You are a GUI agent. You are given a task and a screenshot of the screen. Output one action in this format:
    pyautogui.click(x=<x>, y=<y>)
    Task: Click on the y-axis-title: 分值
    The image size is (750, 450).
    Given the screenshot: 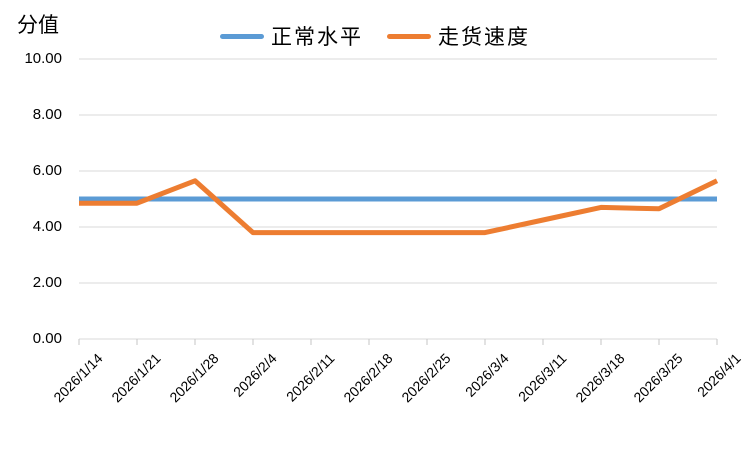 What is the action you would take?
    pyautogui.click(x=38, y=25)
    